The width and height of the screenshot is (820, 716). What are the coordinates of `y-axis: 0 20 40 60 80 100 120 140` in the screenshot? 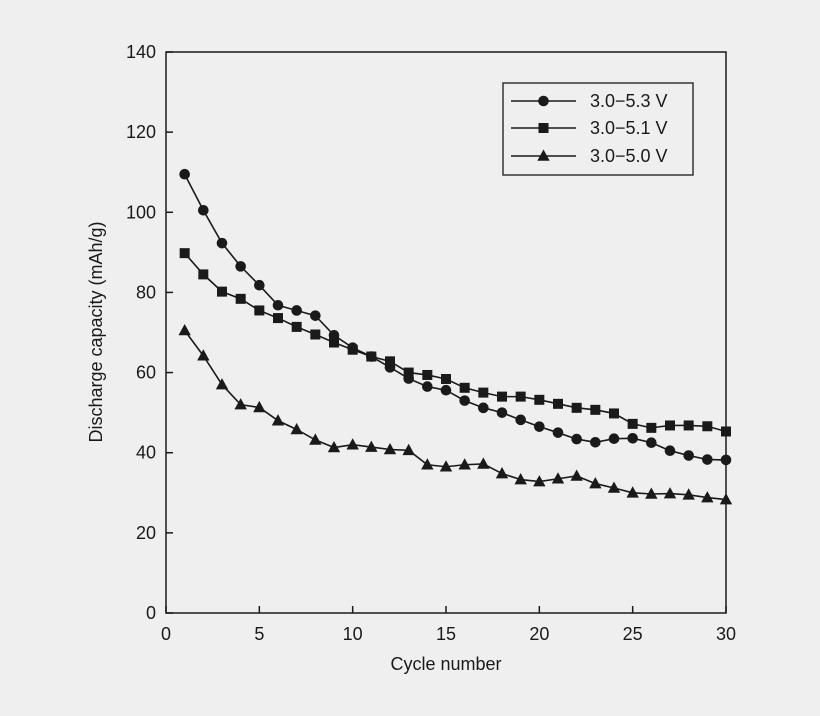 It's located at (149, 332).